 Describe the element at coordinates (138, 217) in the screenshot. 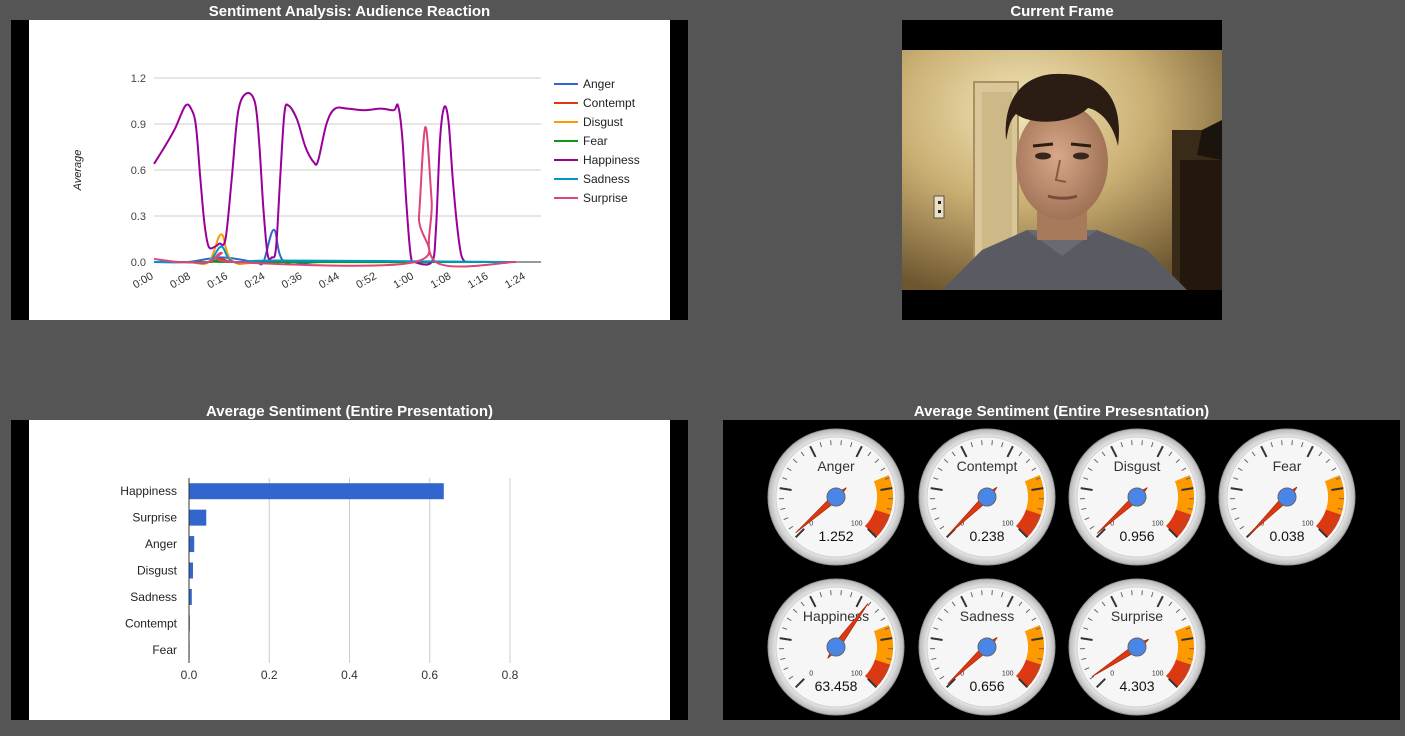

I see `y-tick-label: 0.3` at that location.